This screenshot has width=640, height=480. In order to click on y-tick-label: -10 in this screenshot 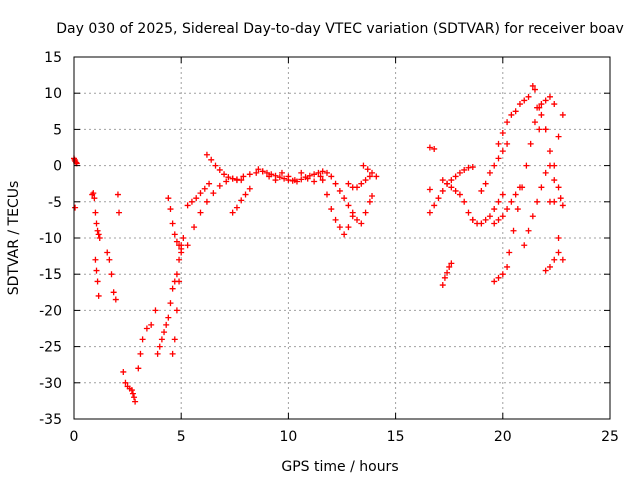, I will do `click(50, 239)`.